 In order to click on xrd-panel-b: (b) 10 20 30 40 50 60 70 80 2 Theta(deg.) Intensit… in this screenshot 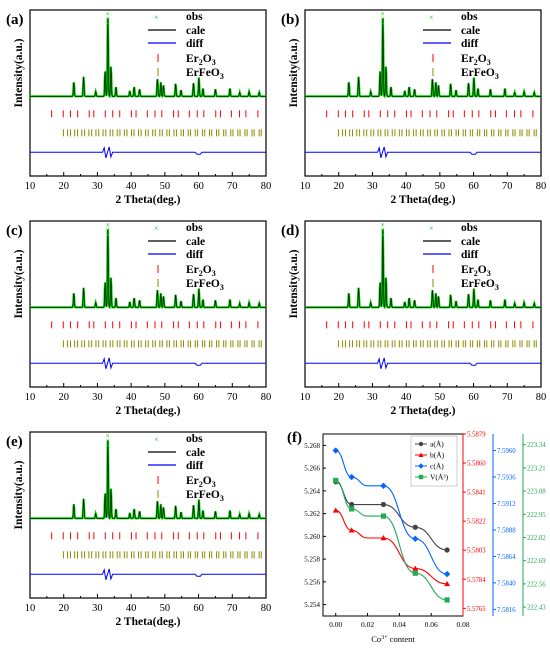, I will do `click(414, 107)`.